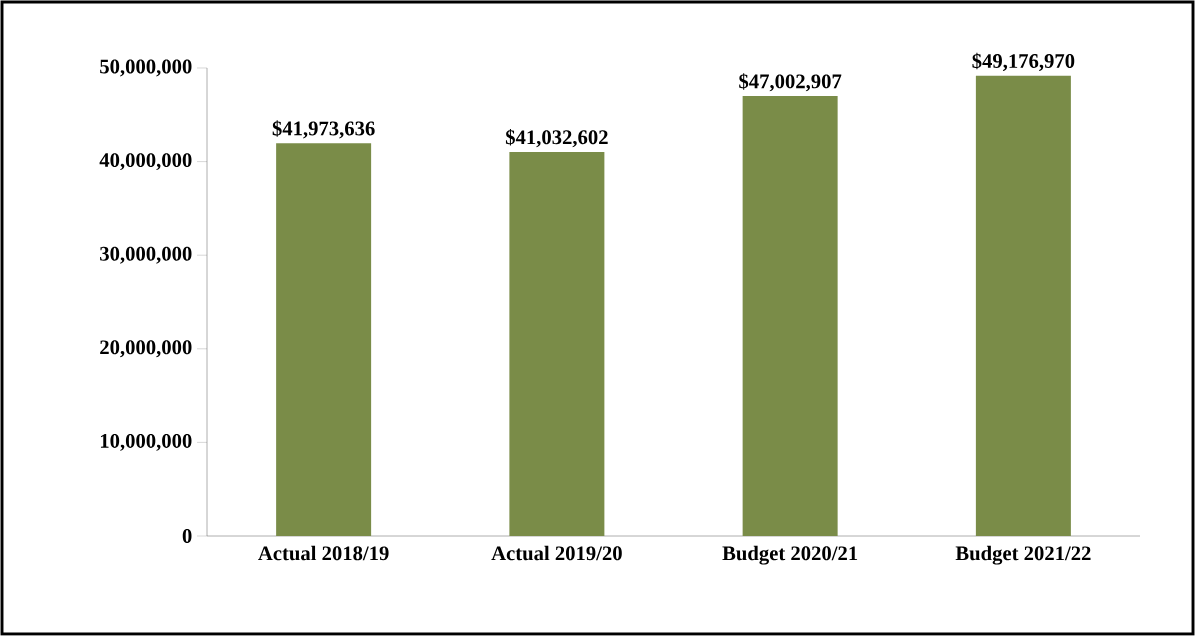  I want to click on y-tick-label: 30,000,000, so click(146, 255).